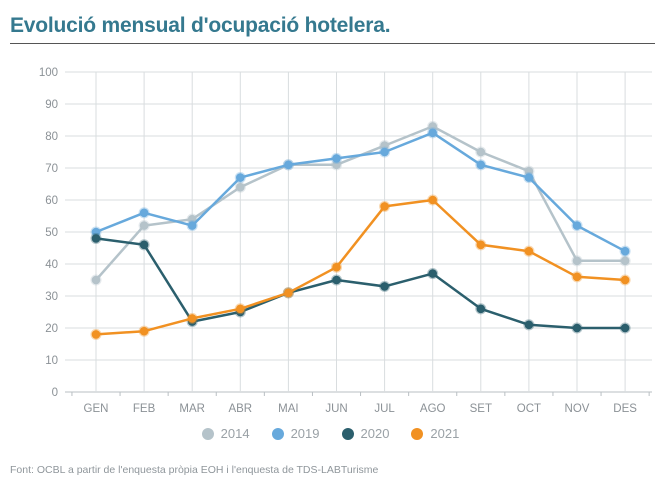 Image resolution: width=661 pixels, height=487 pixels. Describe the element at coordinates (192, 409) in the screenshot. I see `x-tick-label-MAR: MAR` at that location.